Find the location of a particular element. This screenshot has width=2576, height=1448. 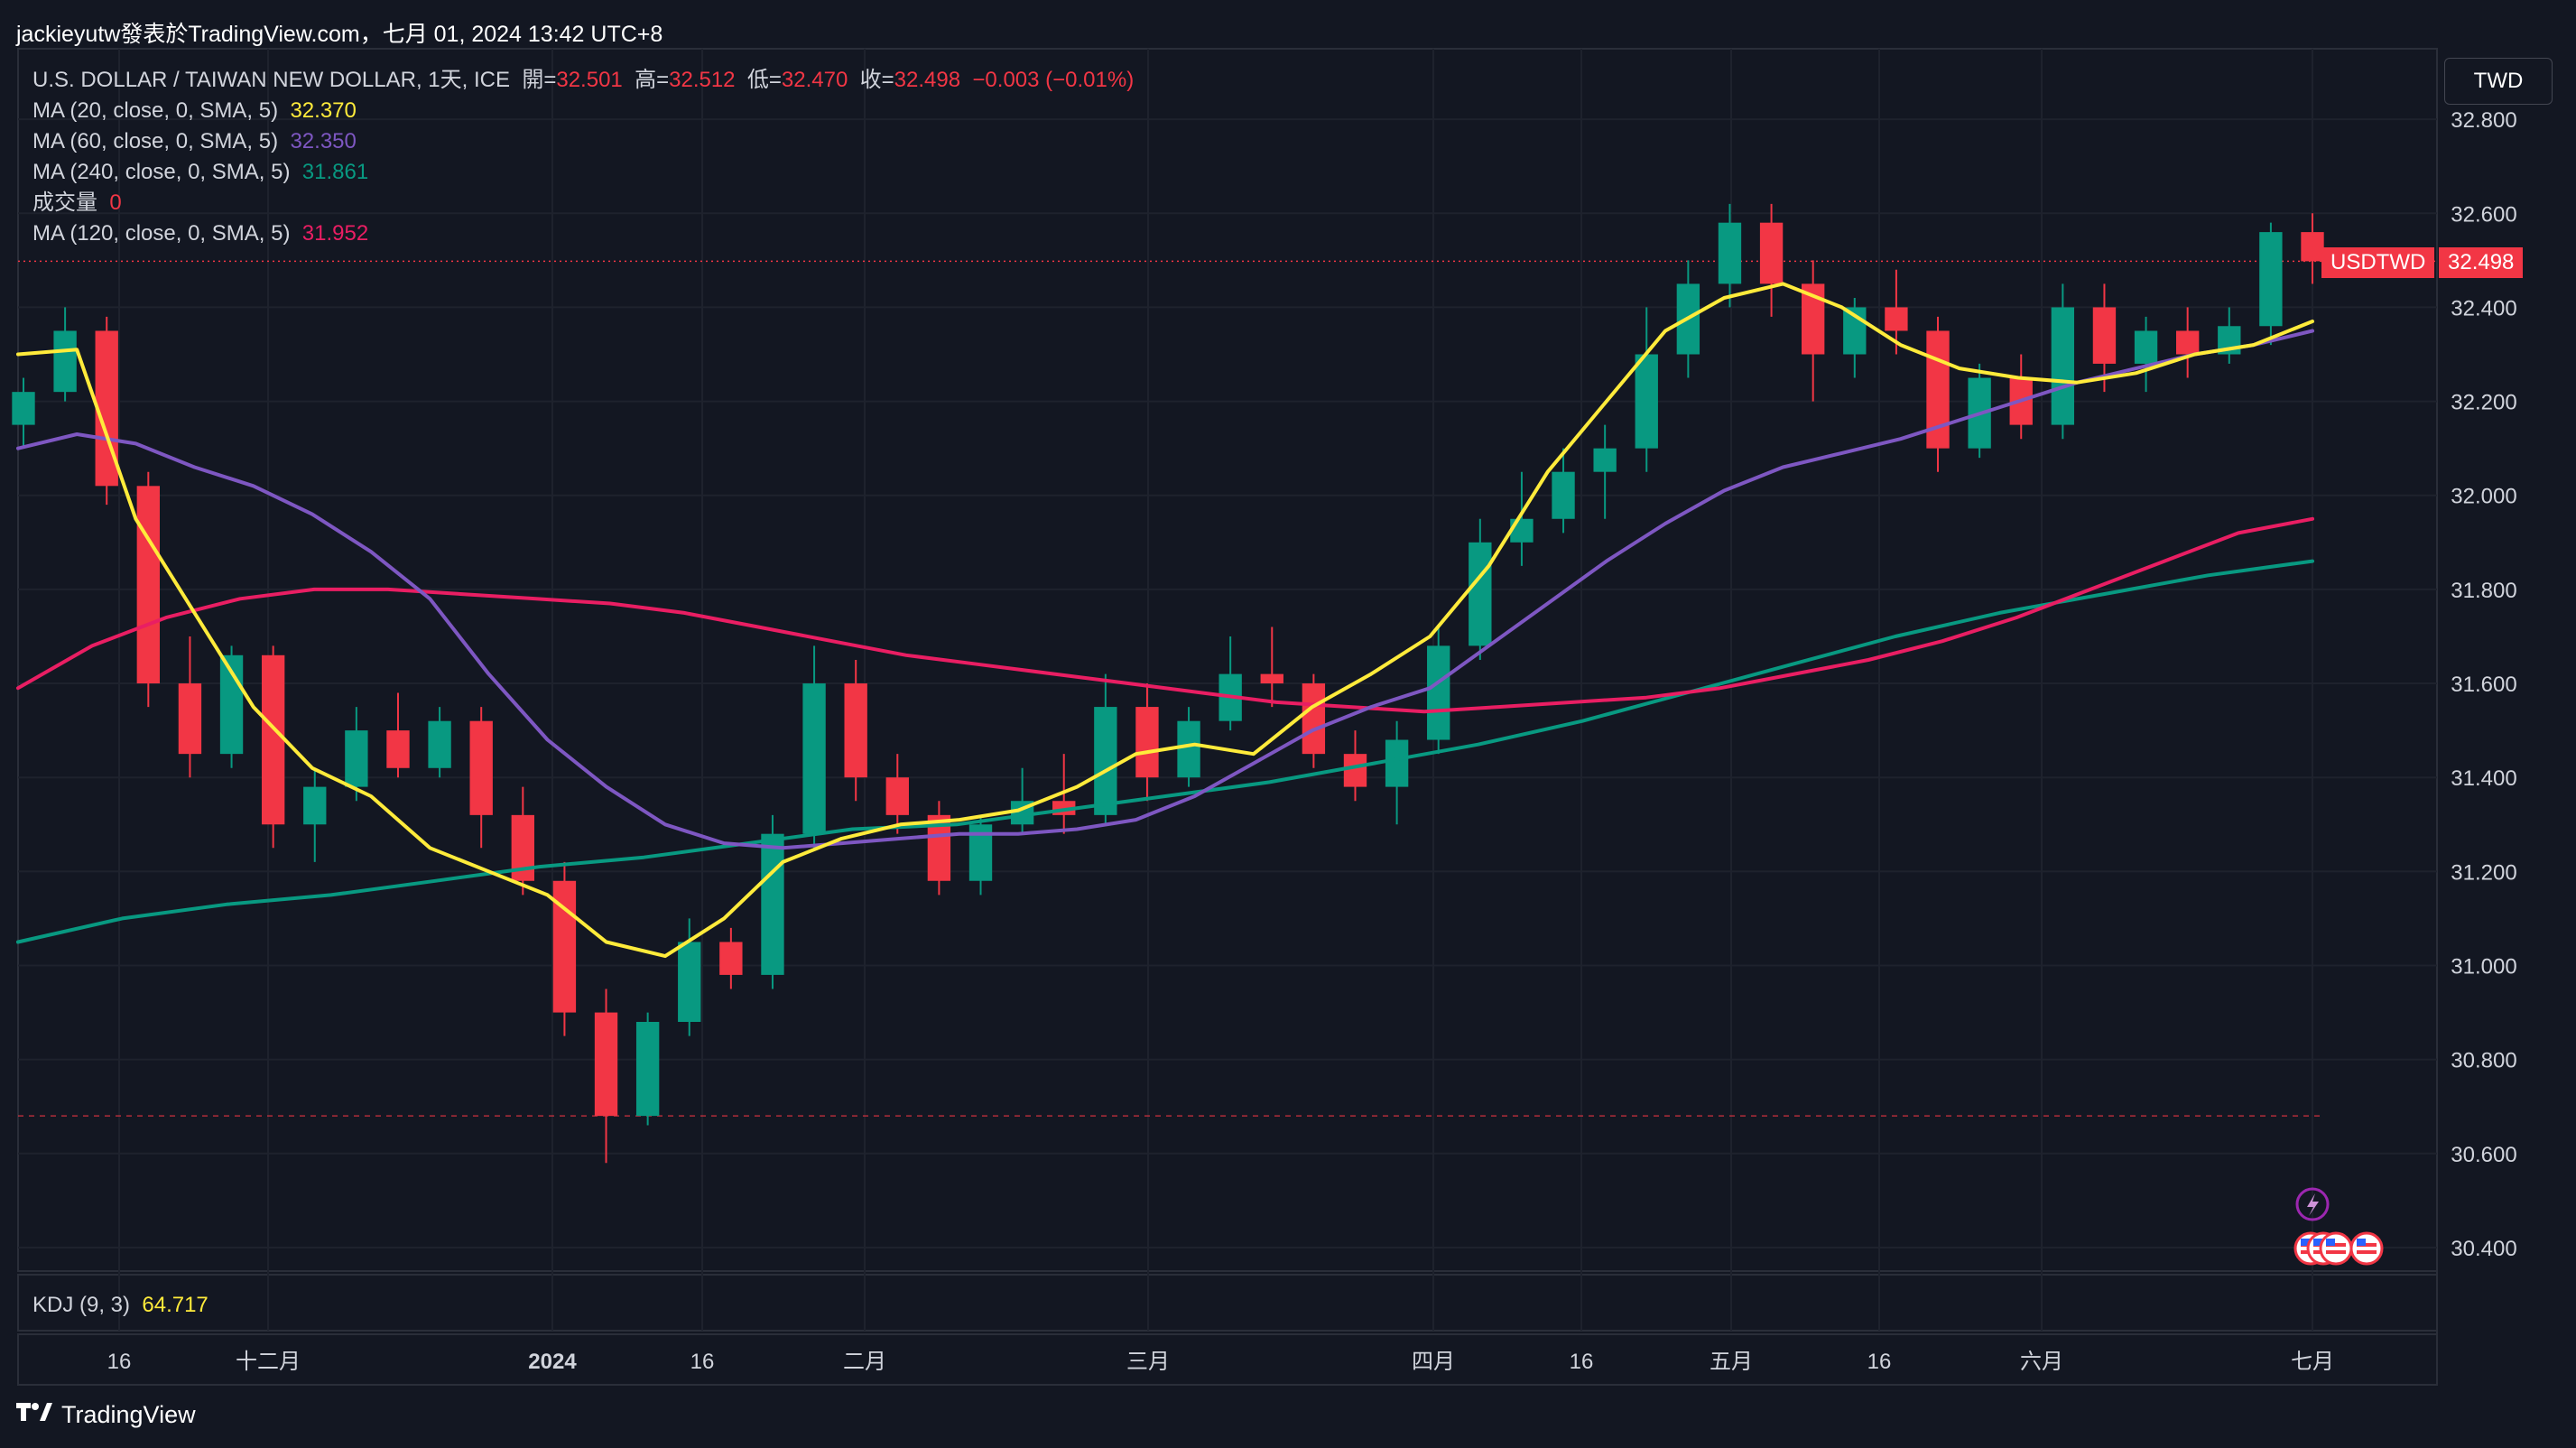

ma20-legend-row: MA (20, close, 0, SMA, 5) 32.370 is located at coordinates (583, 111).